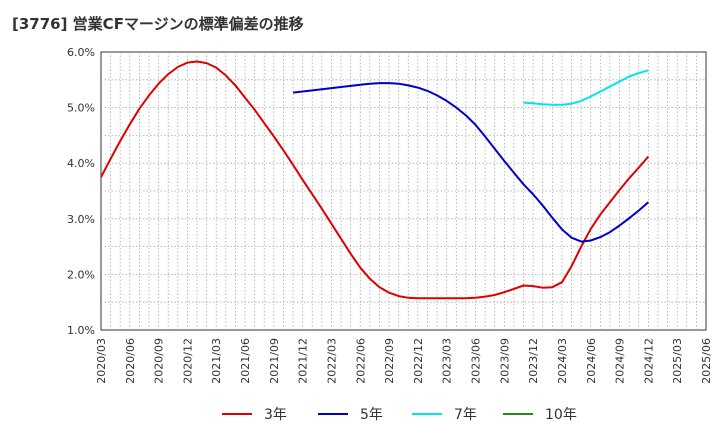 The width and height of the screenshot is (720, 440). What do you see at coordinates (274, 361) in the screenshot?
I see `x-tick-label: 2021/09` at bounding box center [274, 361].